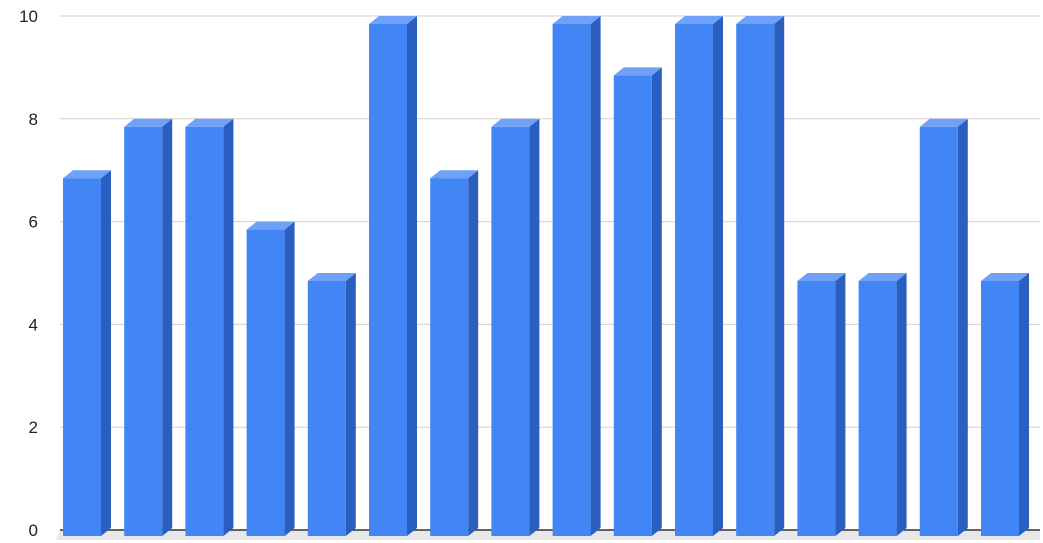  I want to click on y-tick-label: 4, so click(33, 324).